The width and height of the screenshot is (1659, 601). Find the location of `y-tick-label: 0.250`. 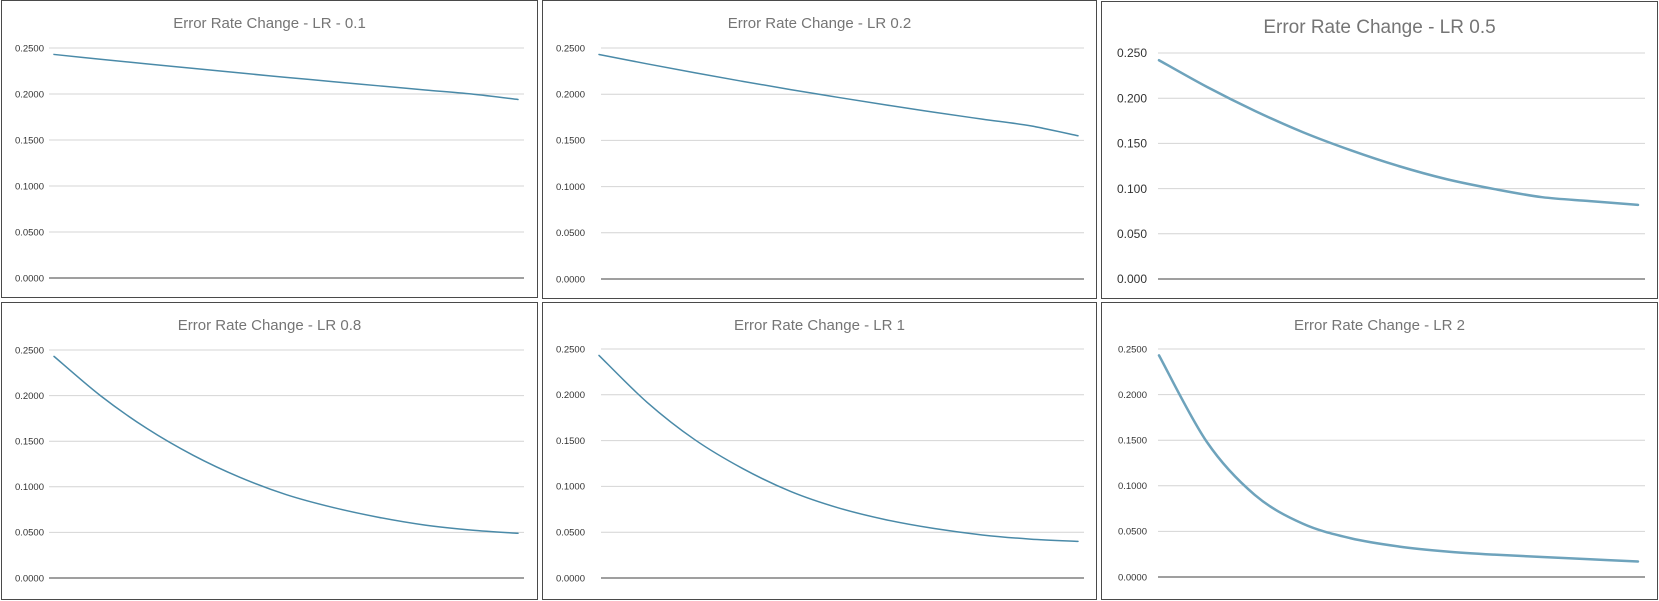

y-tick-label: 0.250 is located at coordinates (1132, 53).